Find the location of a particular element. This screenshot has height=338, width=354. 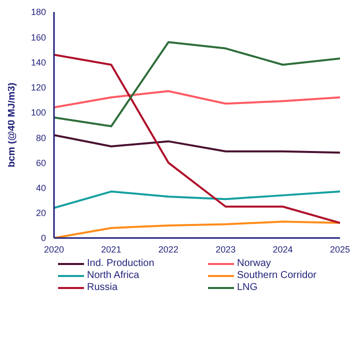

y-tick-label: 60 is located at coordinates (41, 163).